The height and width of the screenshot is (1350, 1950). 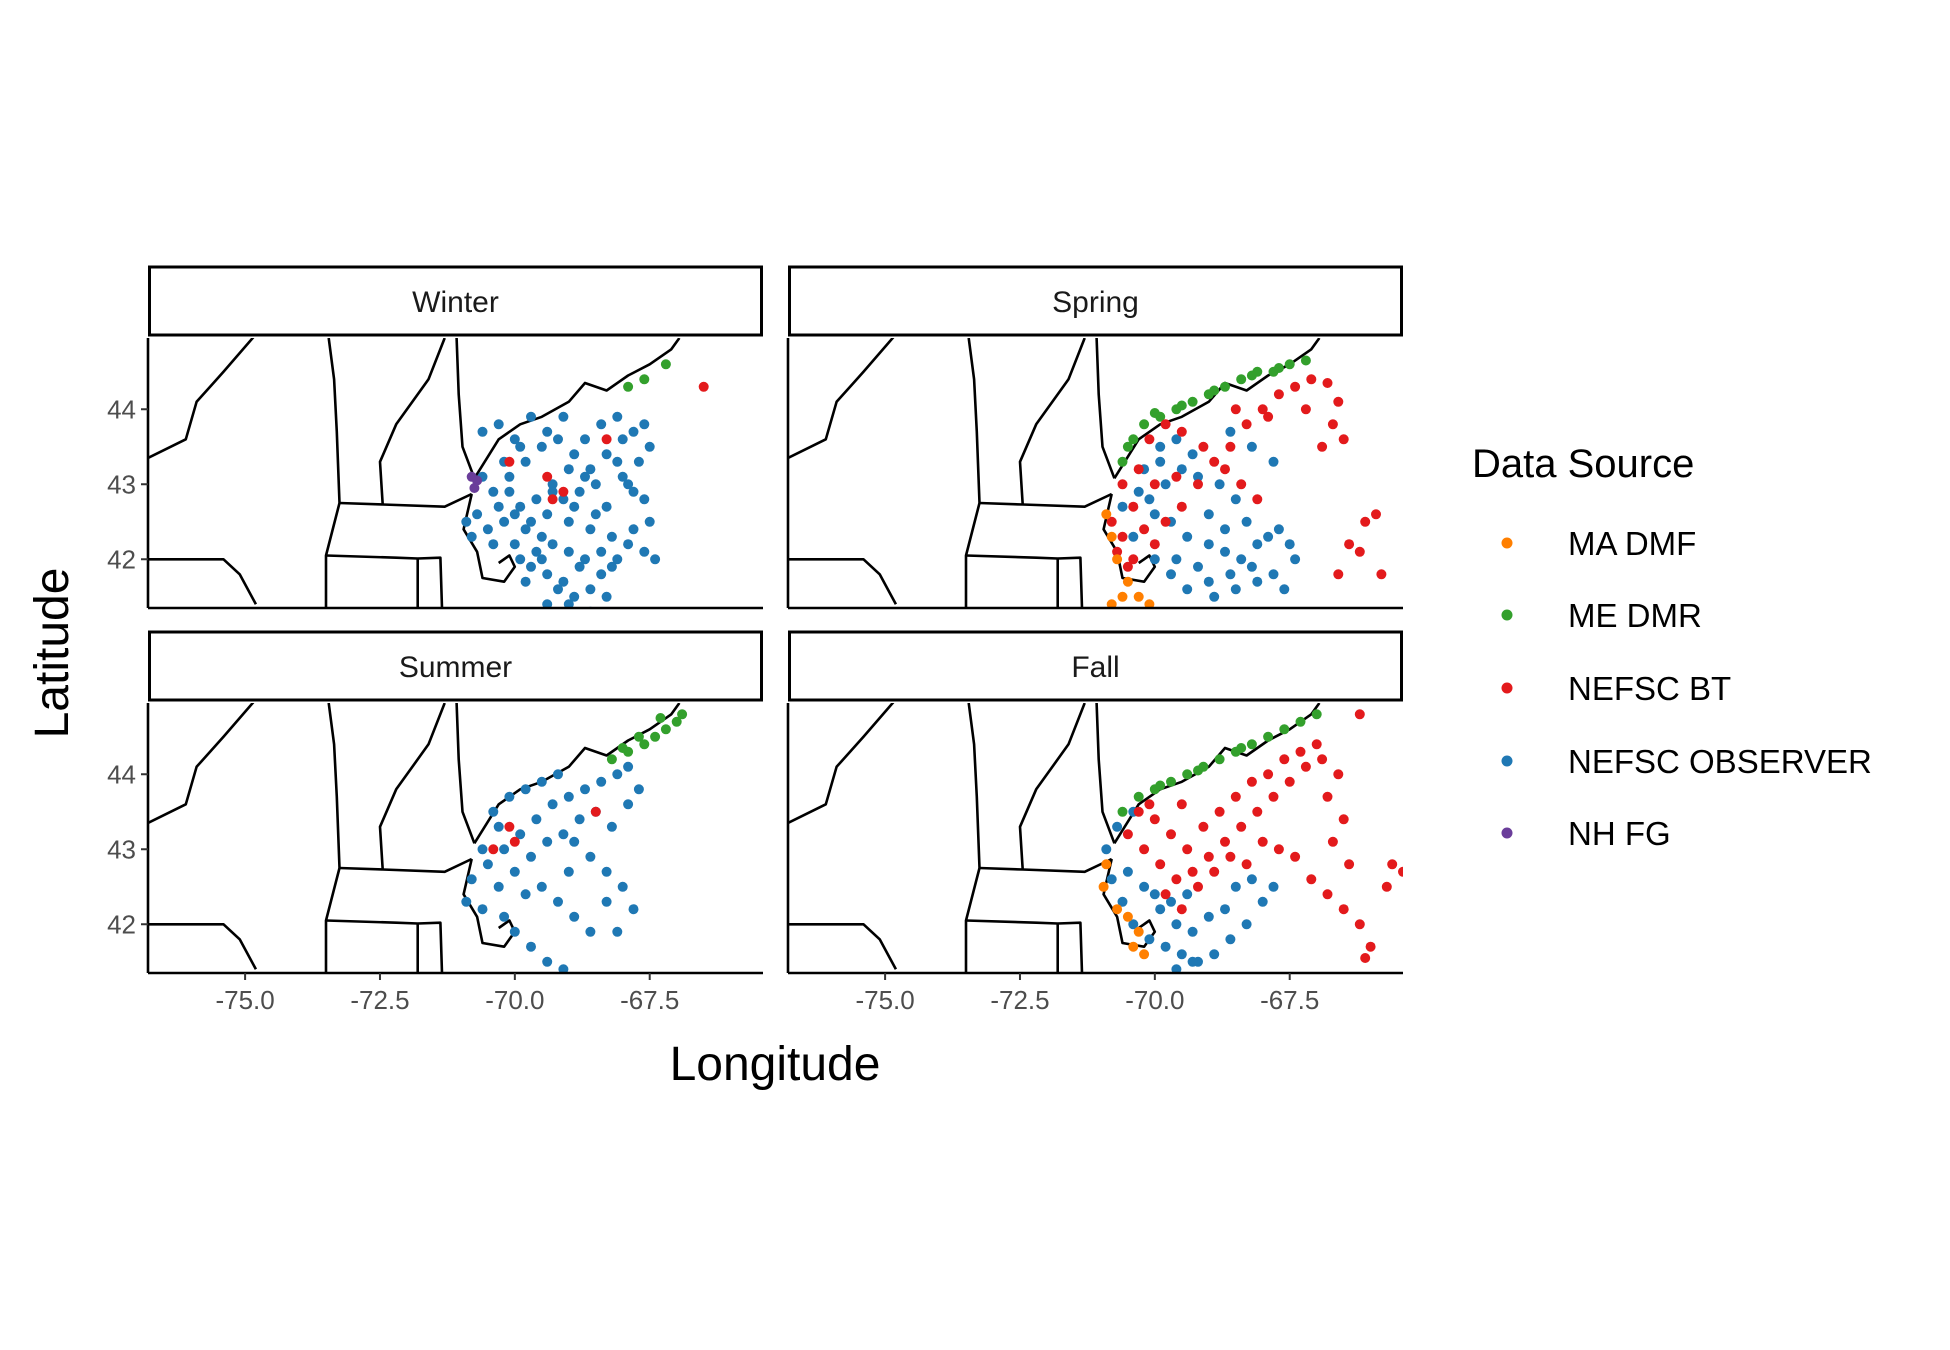 What do you see at coordinates (121, 849) in the screenshot?
I see `y-tick-label: 43` at bounding box center [121, 849].